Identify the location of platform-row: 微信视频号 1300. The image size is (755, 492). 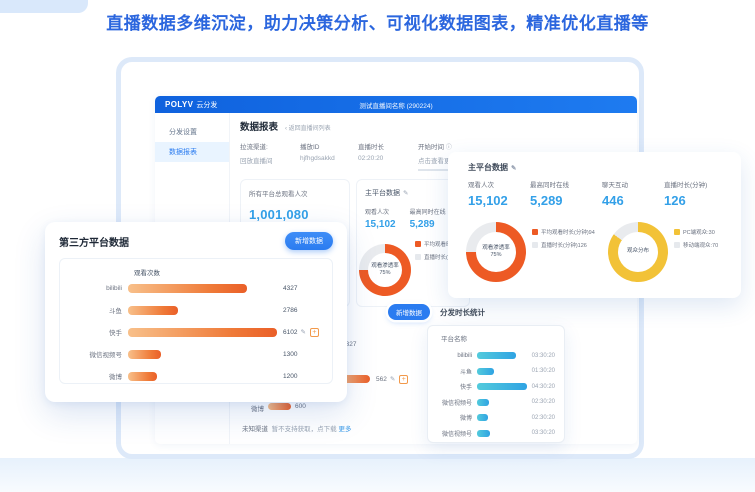
(193, 354).